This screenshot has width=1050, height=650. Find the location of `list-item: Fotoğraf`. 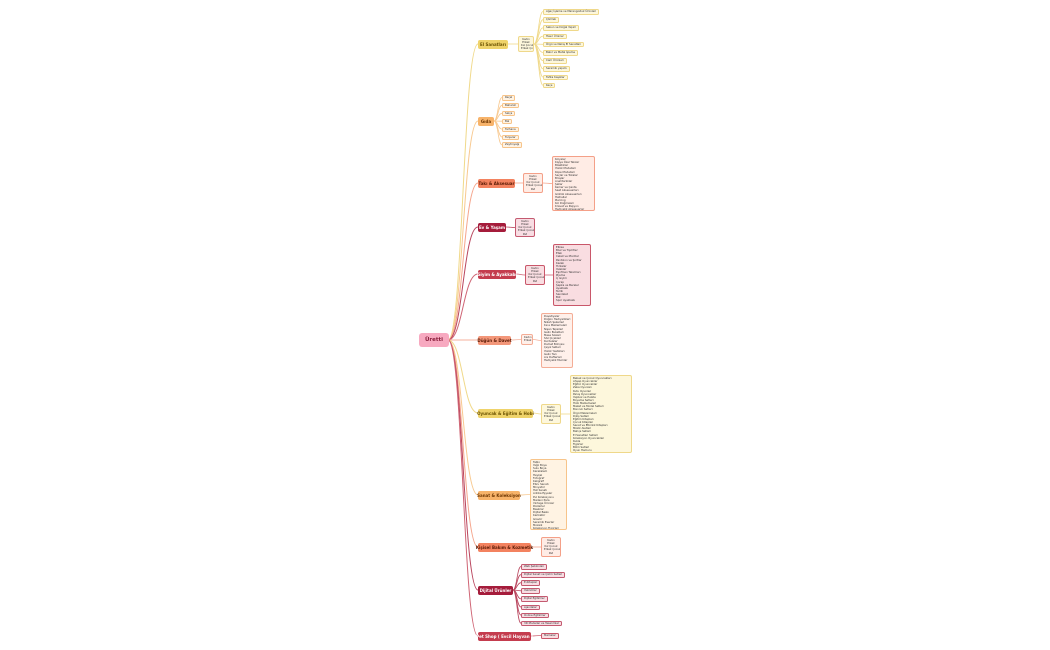

list-item: Fotoğraf is located at coordinates (539, 477).